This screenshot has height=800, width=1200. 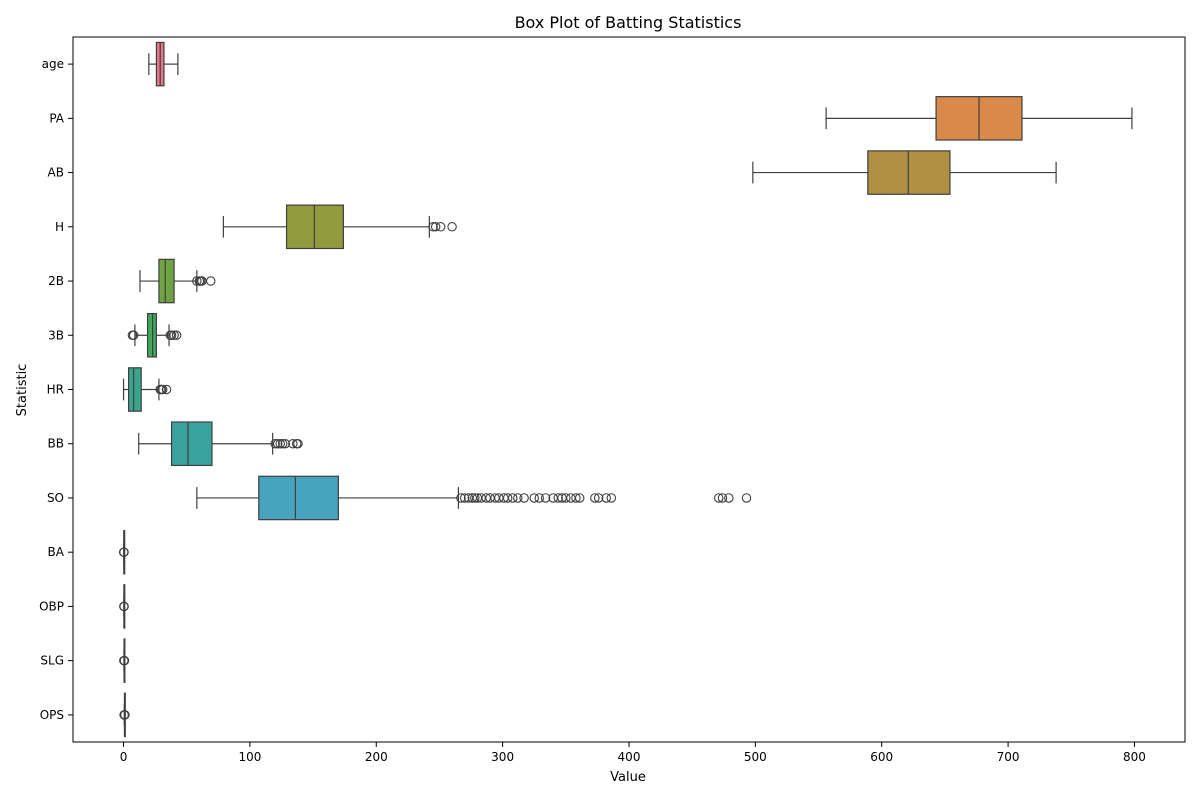 What do you see at coordinates (628, 777) in the screenshot?
I see `x-axis-label: Value` at bounding box center [628, 777].